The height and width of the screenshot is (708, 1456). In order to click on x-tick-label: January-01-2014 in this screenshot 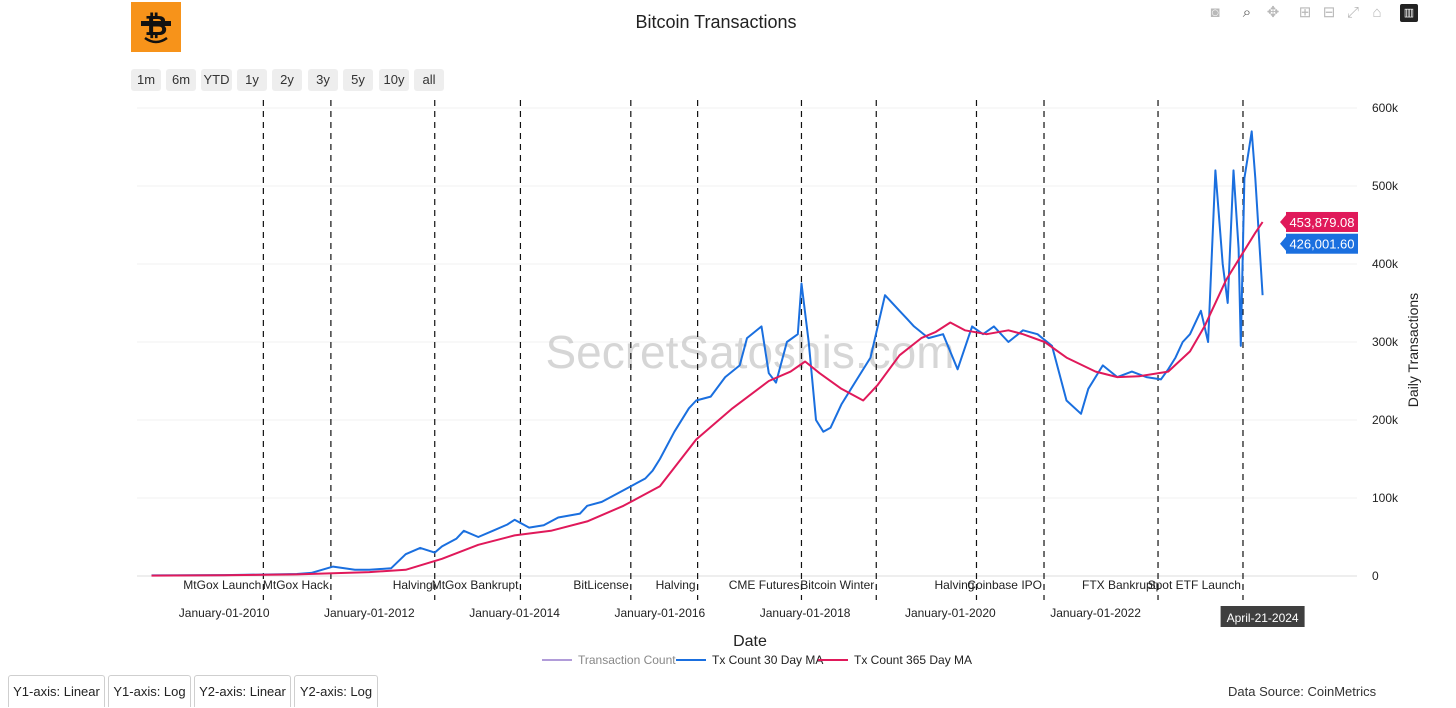, I will do `click(514, 613)`.